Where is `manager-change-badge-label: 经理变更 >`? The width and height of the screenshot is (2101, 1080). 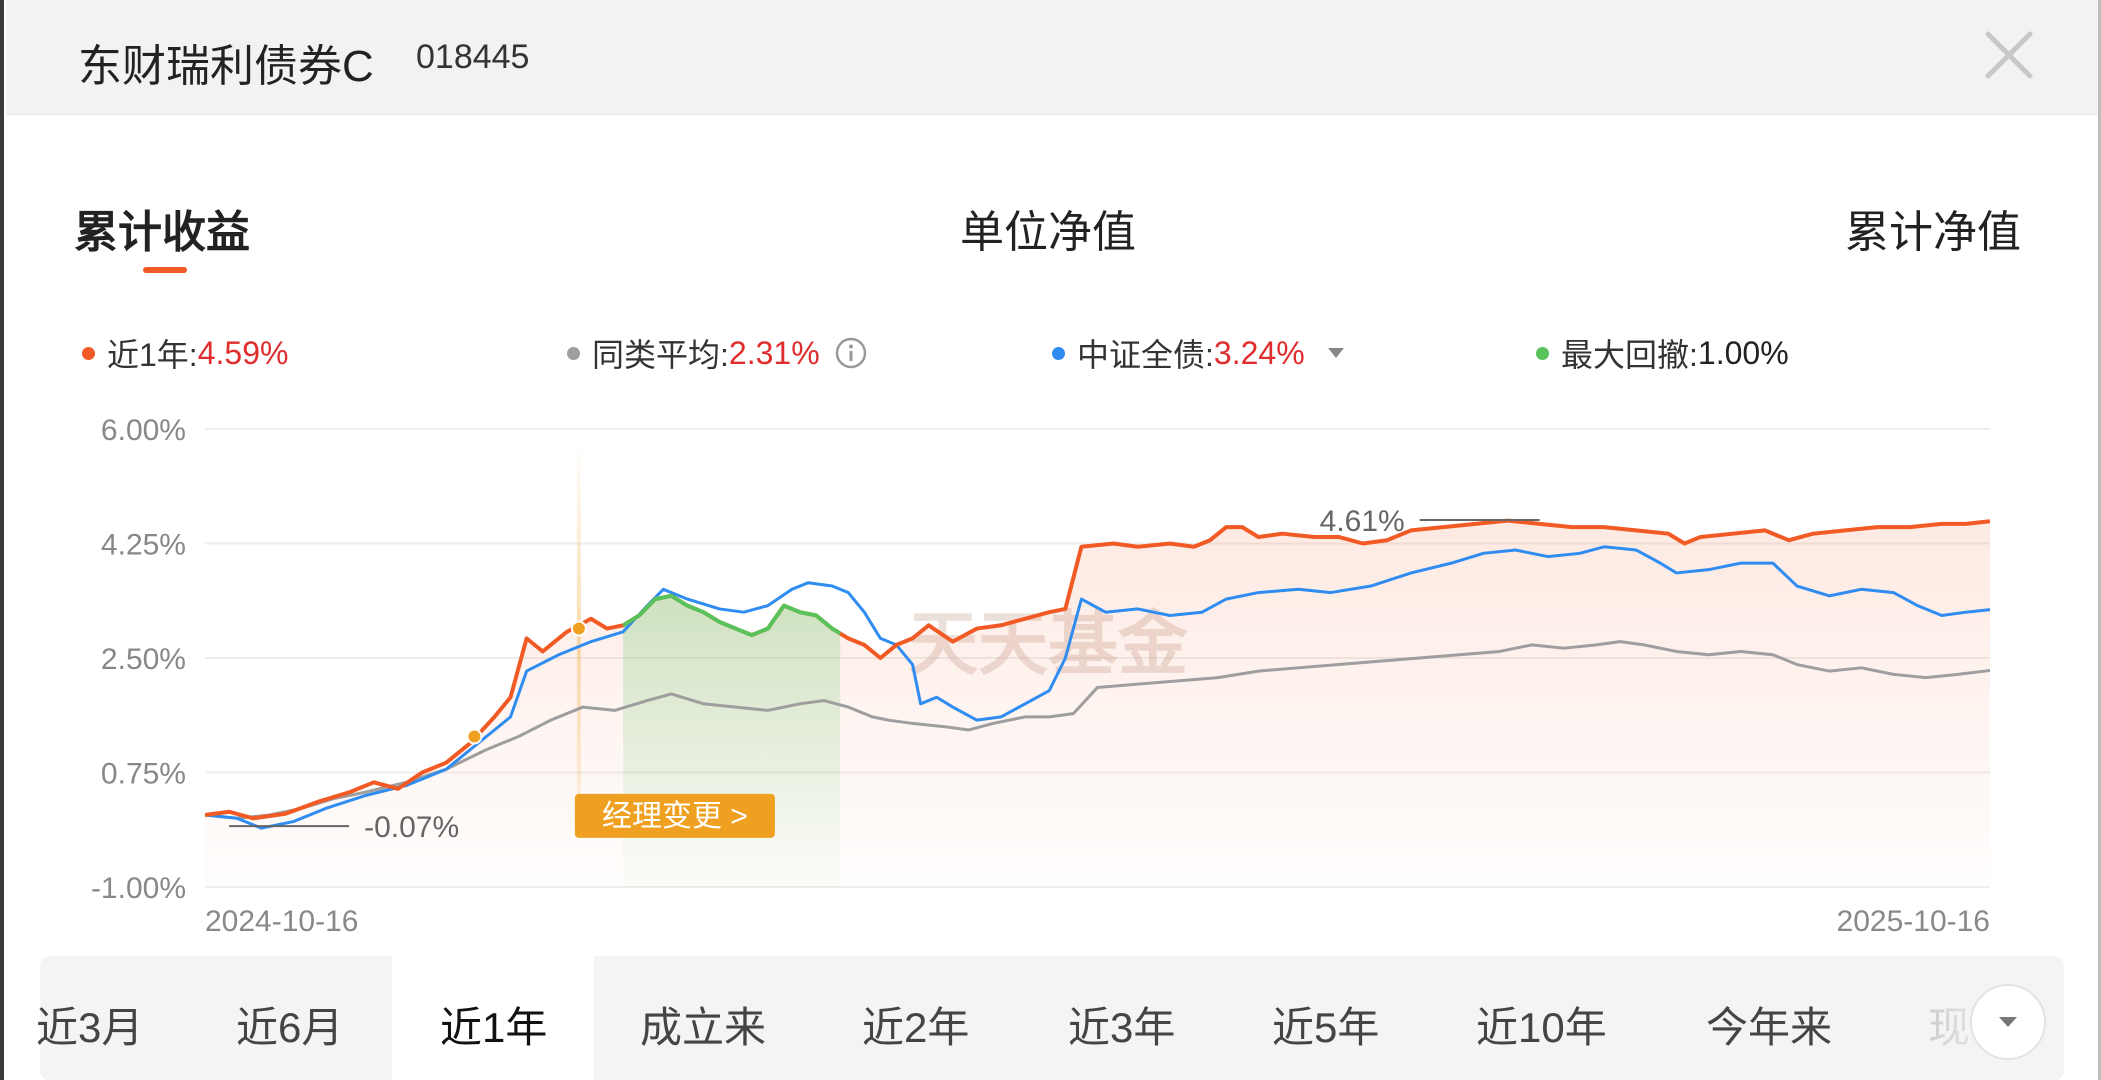 manager-change-badge-label: 经理变更 > is located at coordinates (675, 816).